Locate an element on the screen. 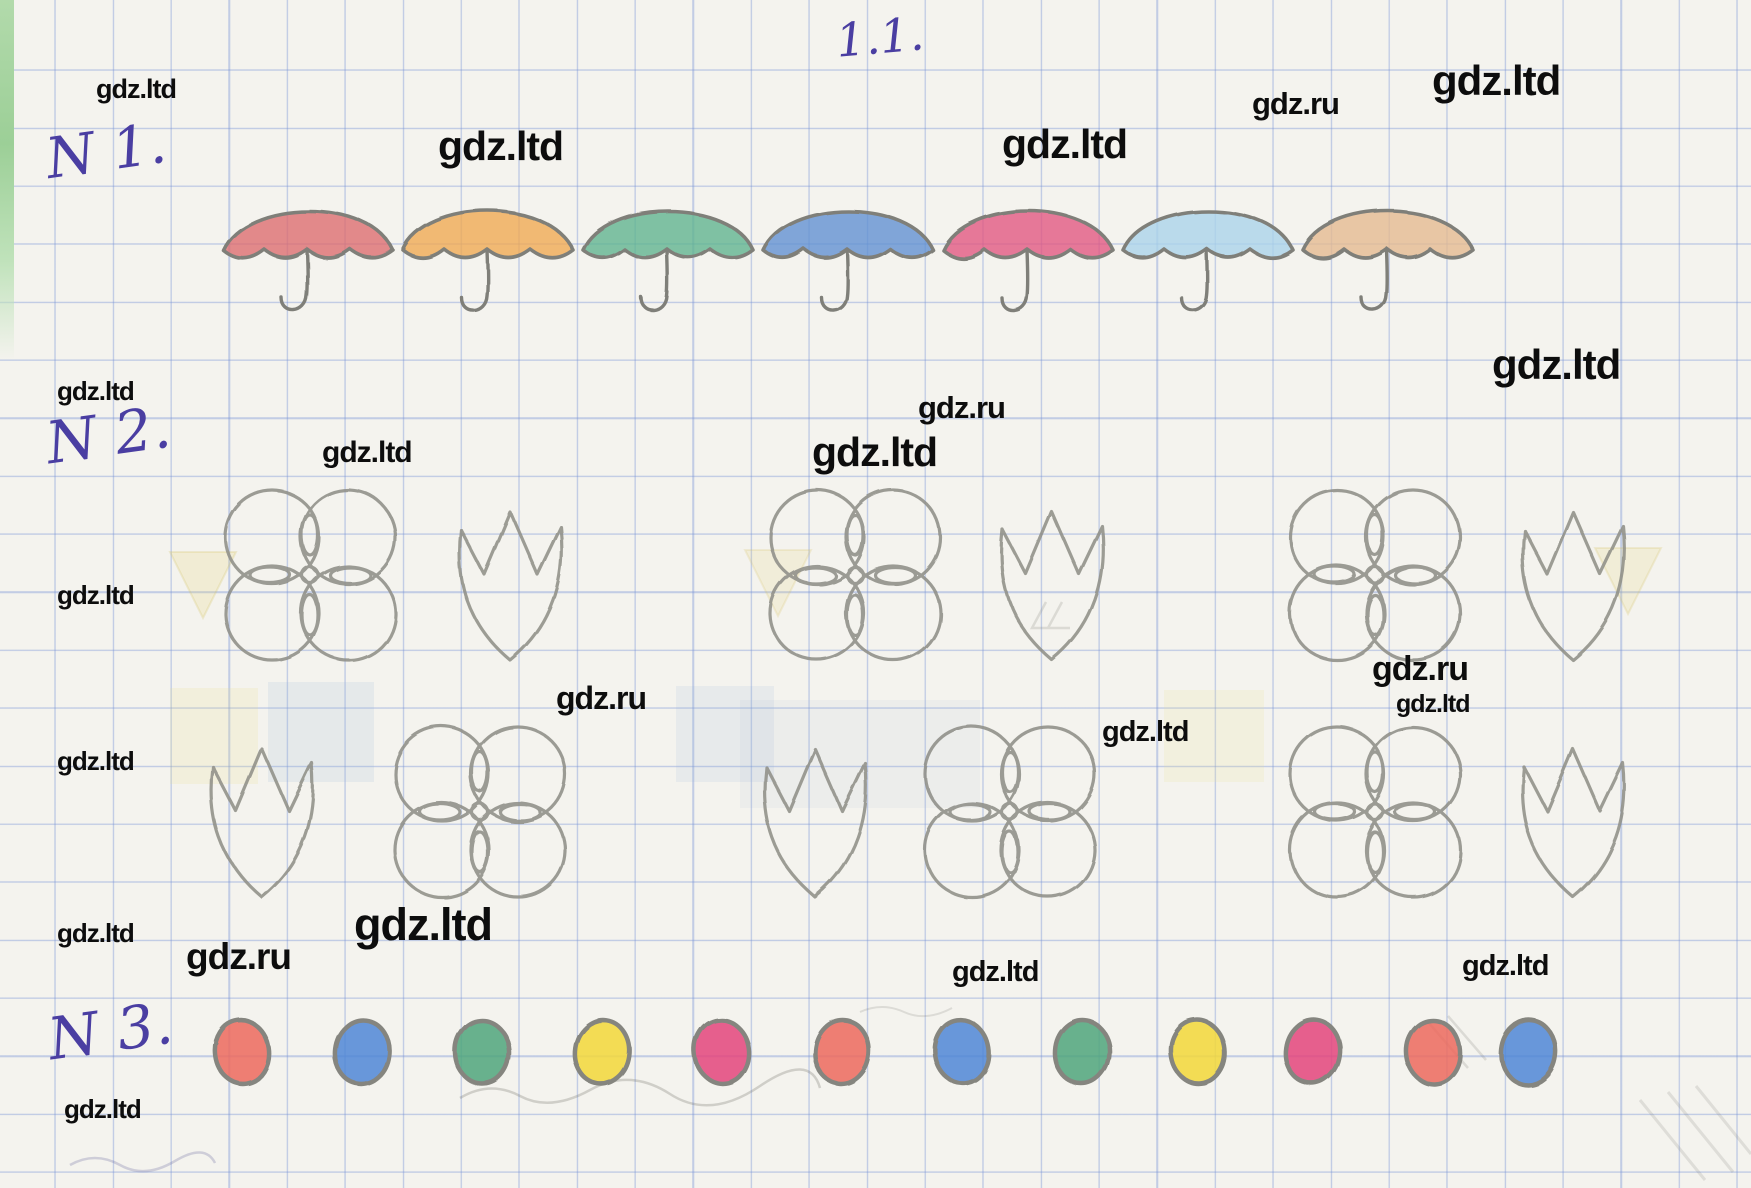 This screenshot has height=1188, width=1751. umbrella-pink is located at coordinates (1028, 261).